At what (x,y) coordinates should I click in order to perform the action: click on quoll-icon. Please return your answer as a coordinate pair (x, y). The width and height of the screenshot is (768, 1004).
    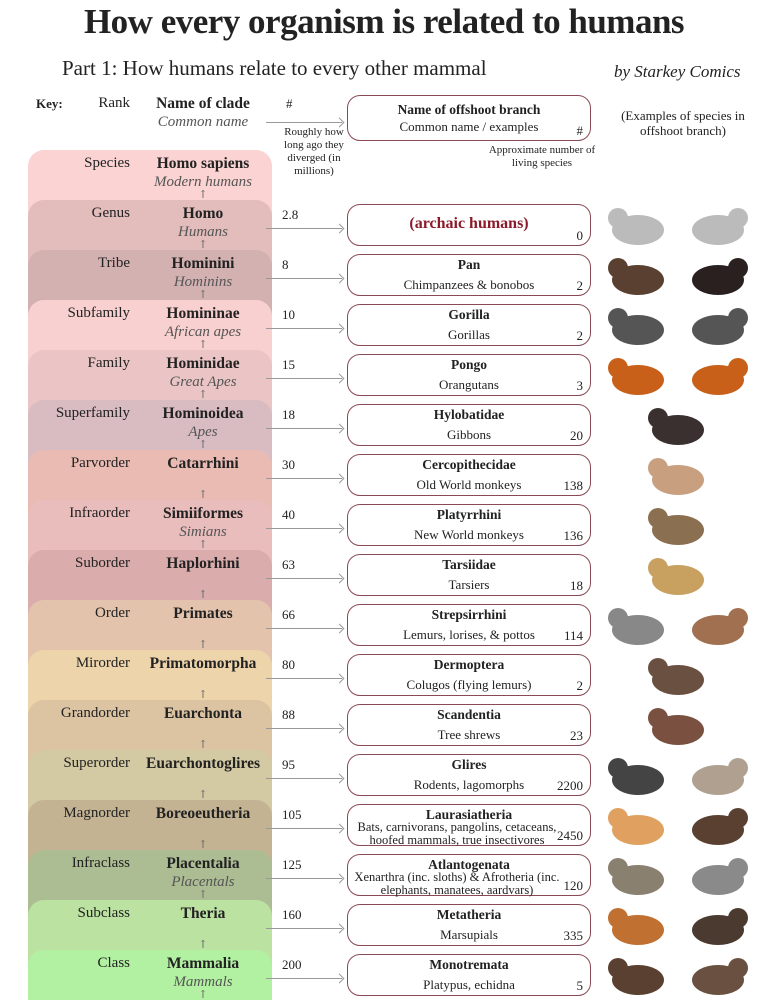
    Looking at the image, I should click on (720, 926).